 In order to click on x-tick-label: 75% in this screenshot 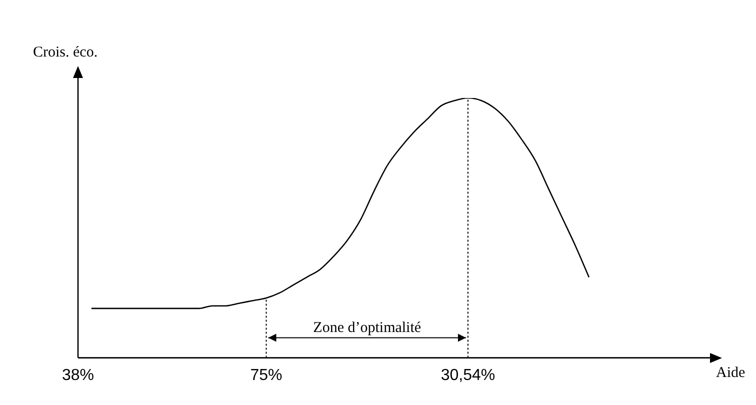, I will do `click(266, 375)`.